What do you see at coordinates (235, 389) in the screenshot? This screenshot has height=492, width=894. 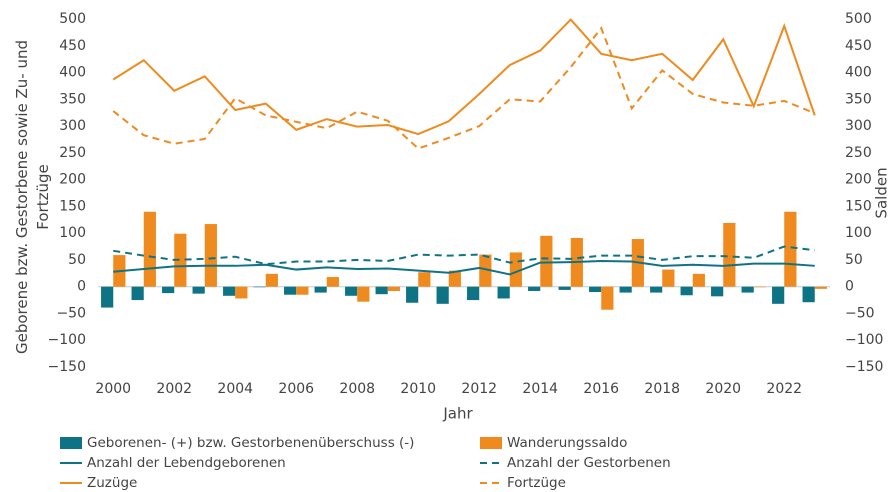 I see `x-tick-label: 2004` at bounding box center [235, 389].